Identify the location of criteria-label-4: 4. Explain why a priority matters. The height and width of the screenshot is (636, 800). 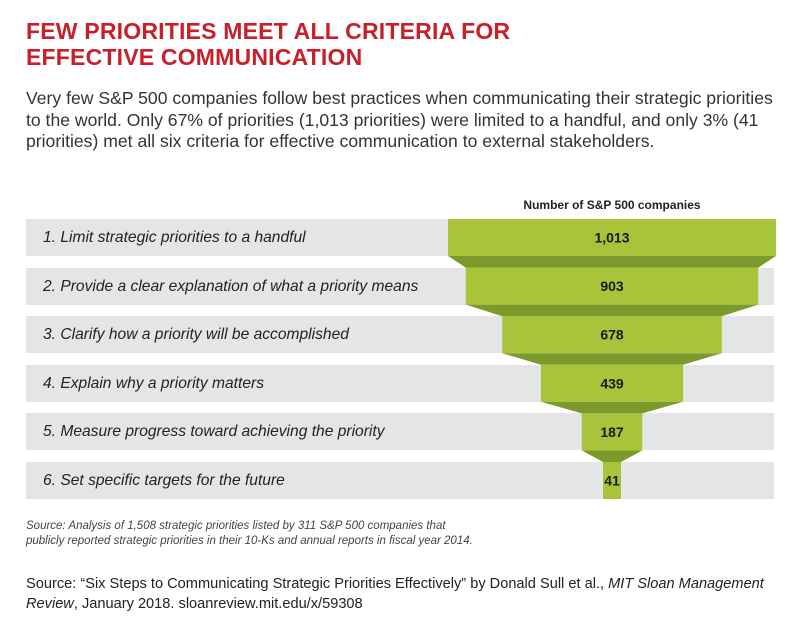
(153, 383).